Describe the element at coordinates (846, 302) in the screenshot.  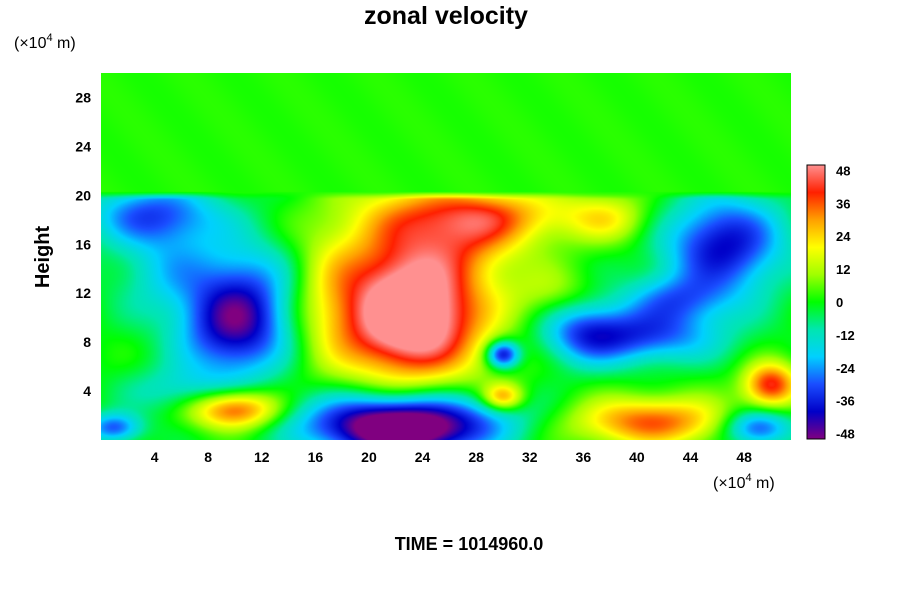
I see `colorbar-ticks: 48 36 24 12 0 -12 -24 -36 -48` at that location.